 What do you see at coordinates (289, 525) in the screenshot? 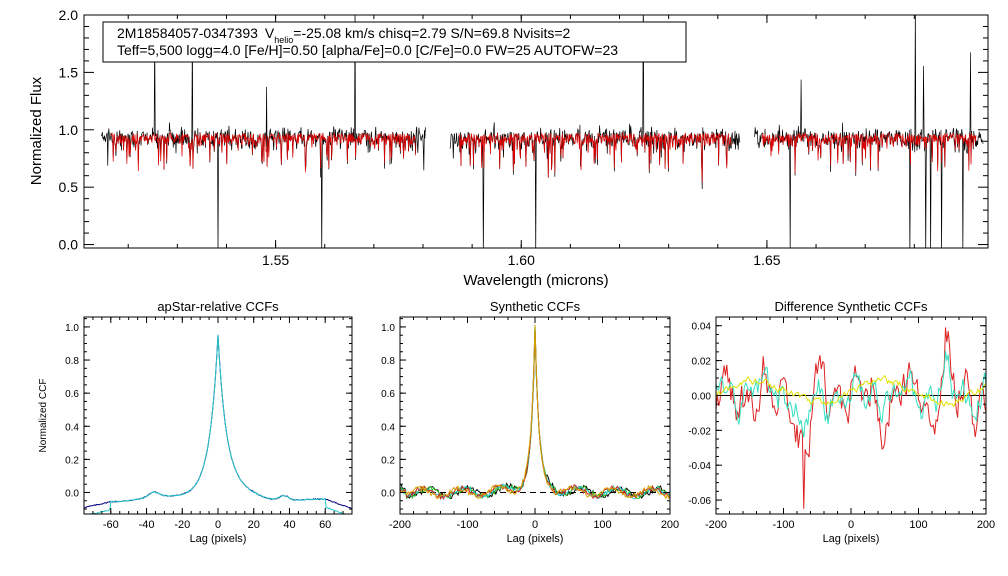
I see `p-apstar-xtick-label: 40` at bounding box center [289, 525].